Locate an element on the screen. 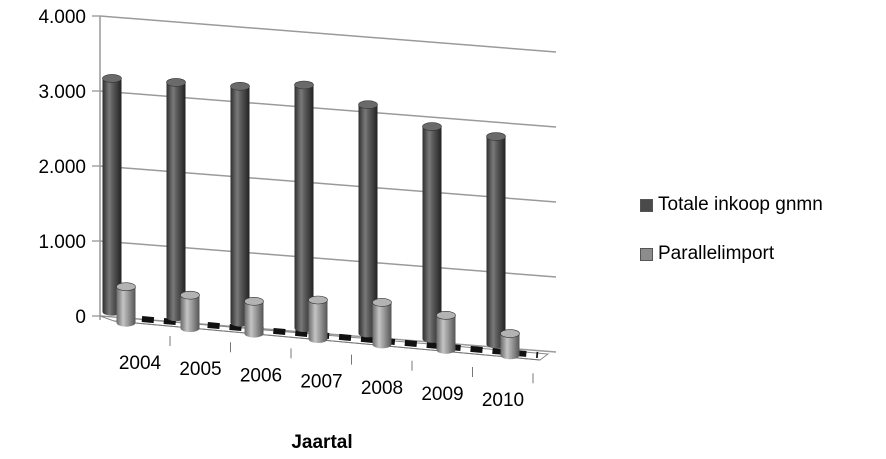 This screenshot has height=459, width=886. bar-2006-series-2-top is located at coordinates (254, 301).